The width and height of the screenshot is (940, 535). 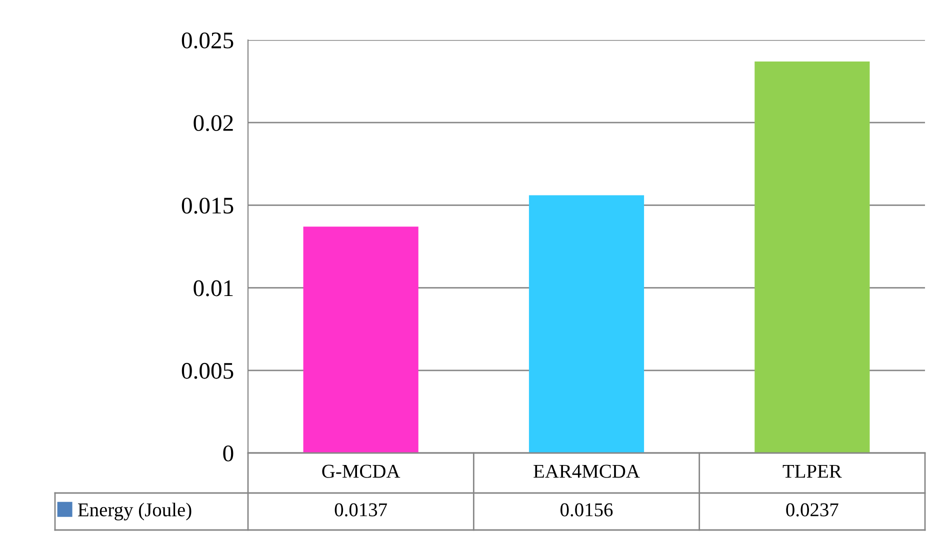 What do you see at coordinates (812, 509) in the screenshot?
I see `data-label: 0.0237` at bounding box center [812, 509].